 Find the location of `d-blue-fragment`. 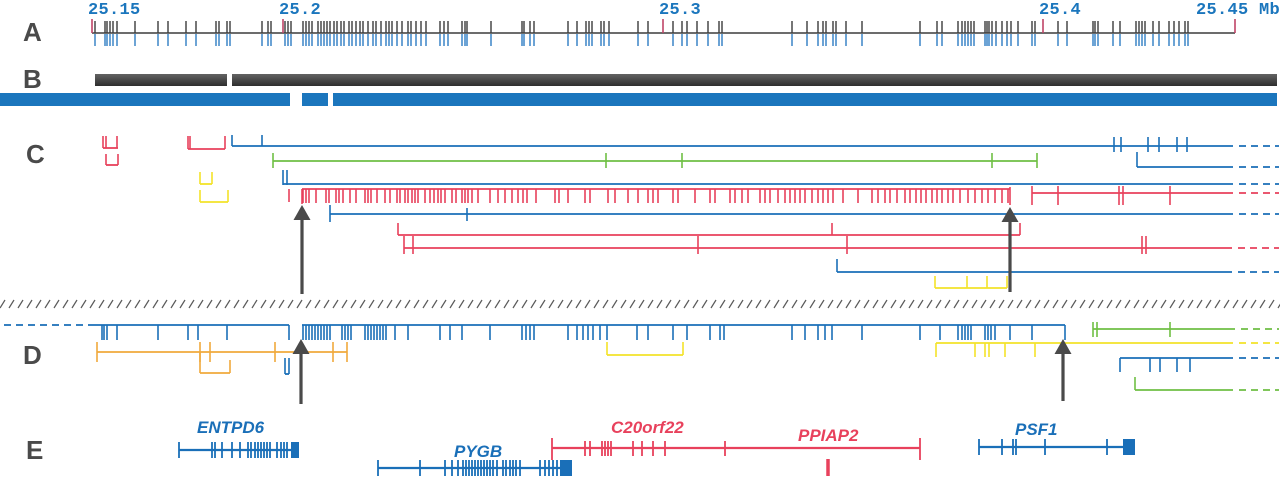

d-blue-fragment is located at coordinates (287, 366).